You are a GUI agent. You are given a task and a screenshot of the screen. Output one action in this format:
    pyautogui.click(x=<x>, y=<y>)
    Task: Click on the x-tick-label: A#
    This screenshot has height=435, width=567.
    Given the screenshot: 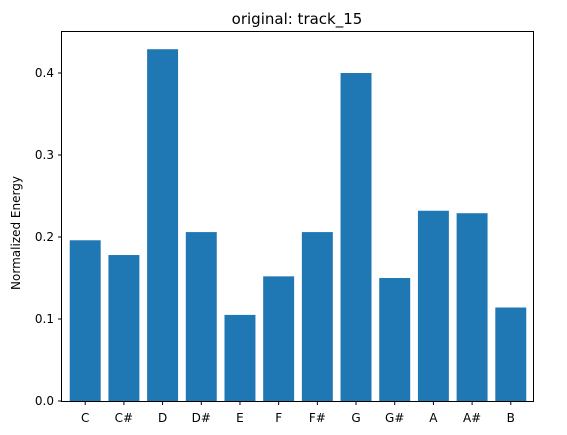 What is the action you would take?
    pyautogui.click(x=472, y=418)
    